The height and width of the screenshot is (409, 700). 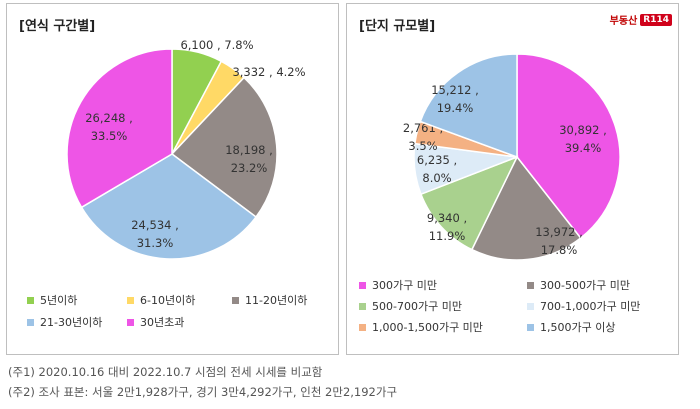 What do you see at coordinates (585, 285) in the screenshot?
I see `legend-label: 300-500가구 미만` at bounding box center [585, 285].